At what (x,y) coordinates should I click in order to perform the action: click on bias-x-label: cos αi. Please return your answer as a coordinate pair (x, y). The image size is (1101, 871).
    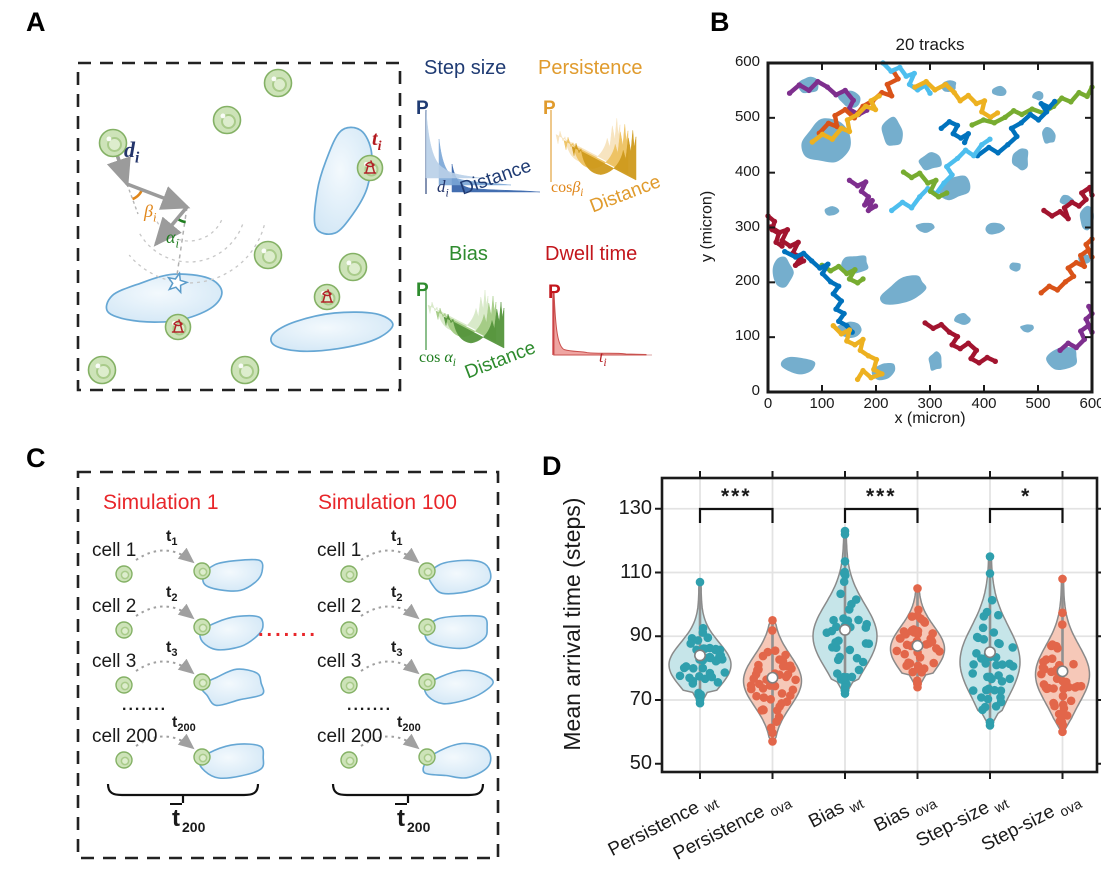
    Looking at the image, I should click on (437, 359).